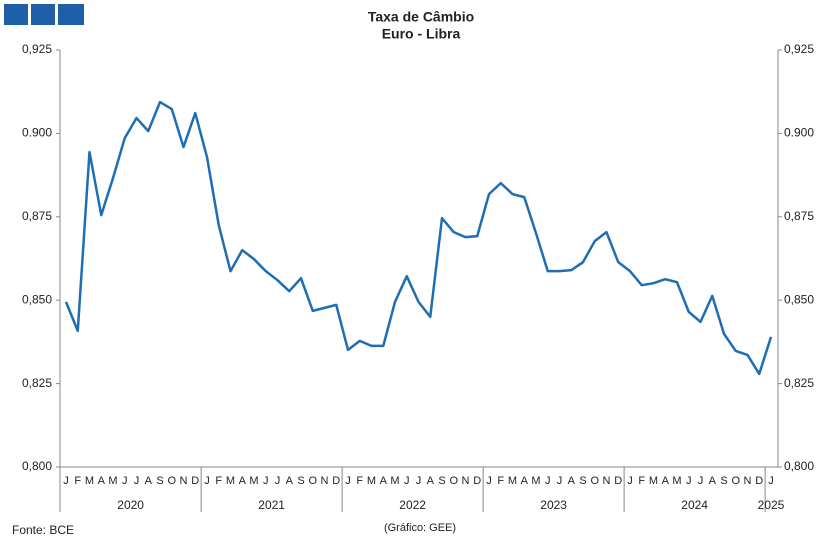 The width and height of the screenshot is (839, 551). Describe the element at coordinates (43, 530) in the screenshot. I see `source: Fonte: BCE` at that location.